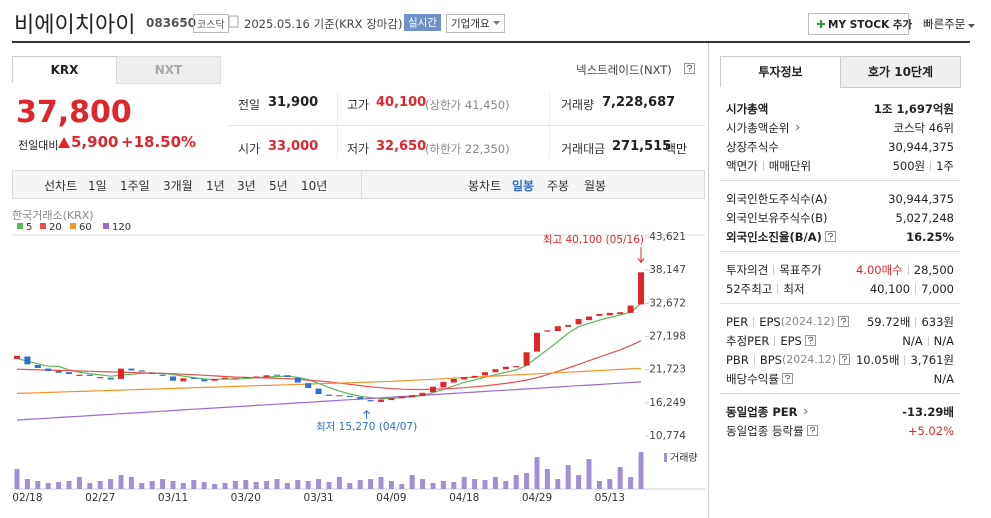  I want to click on nxt-link: 넥스트레이드(NXT), so click(624, 70).